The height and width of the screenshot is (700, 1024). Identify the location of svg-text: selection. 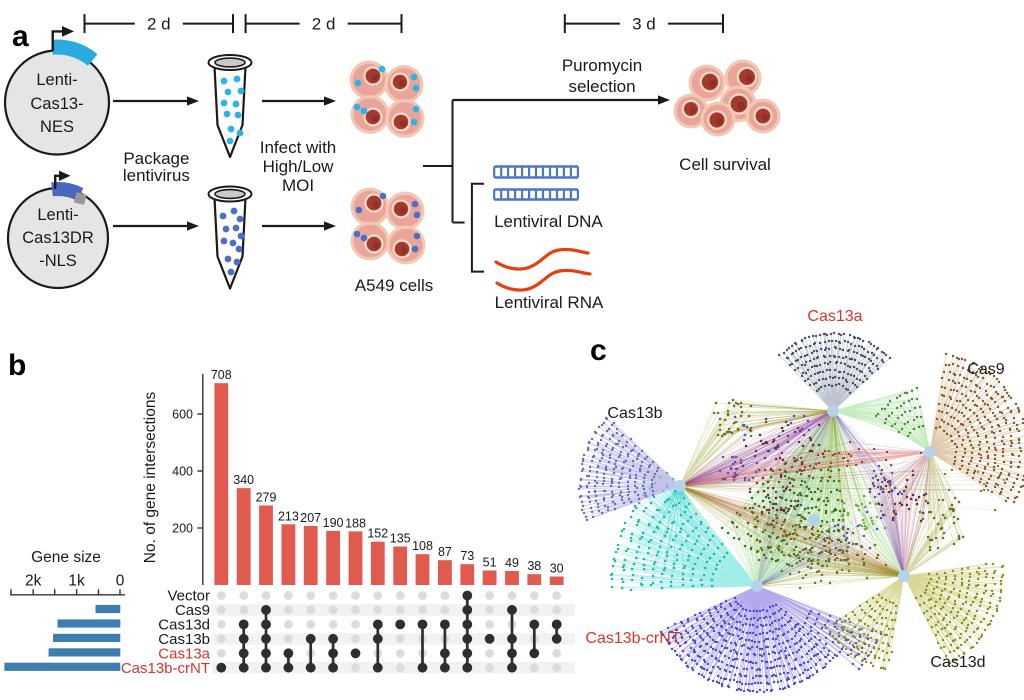
(601, 86).